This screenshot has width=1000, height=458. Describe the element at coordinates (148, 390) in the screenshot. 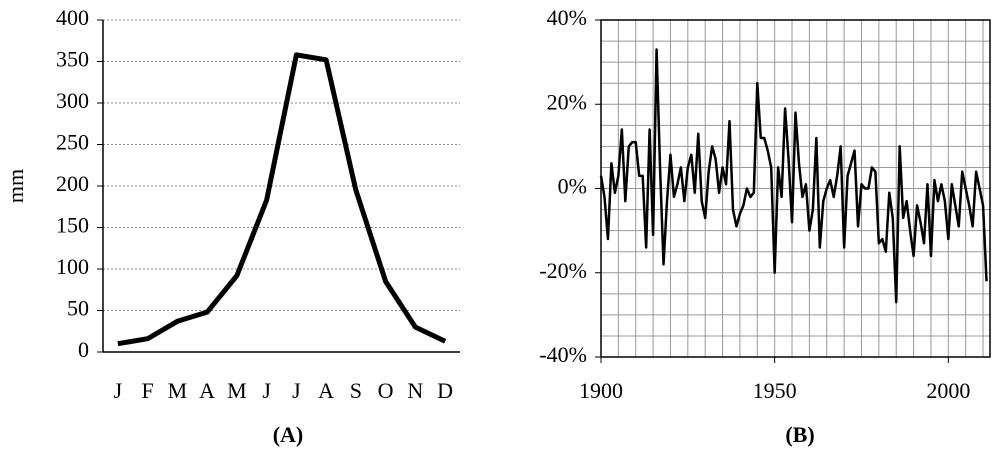

I see `x-tick-label: F` at that location.